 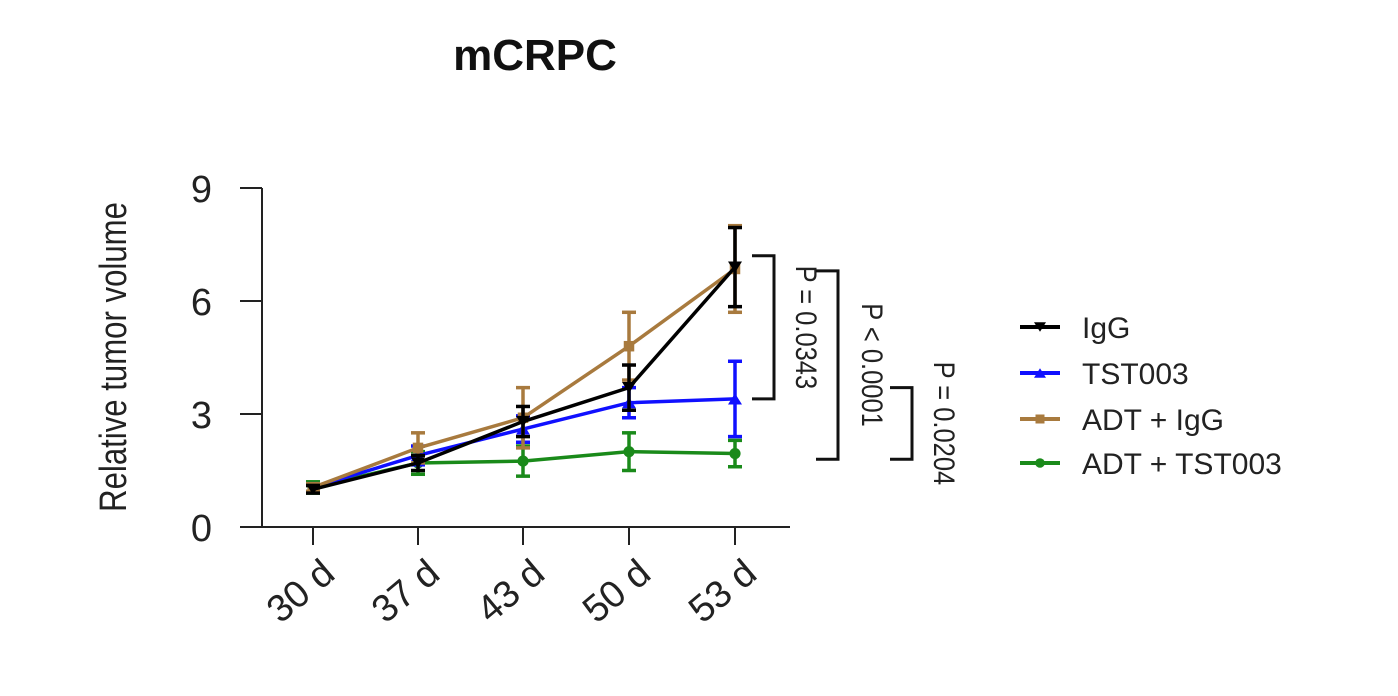 I want to click on legend: IgG TST003 ADT + IgG ADT + TST003, so click(x=1151, y=396).